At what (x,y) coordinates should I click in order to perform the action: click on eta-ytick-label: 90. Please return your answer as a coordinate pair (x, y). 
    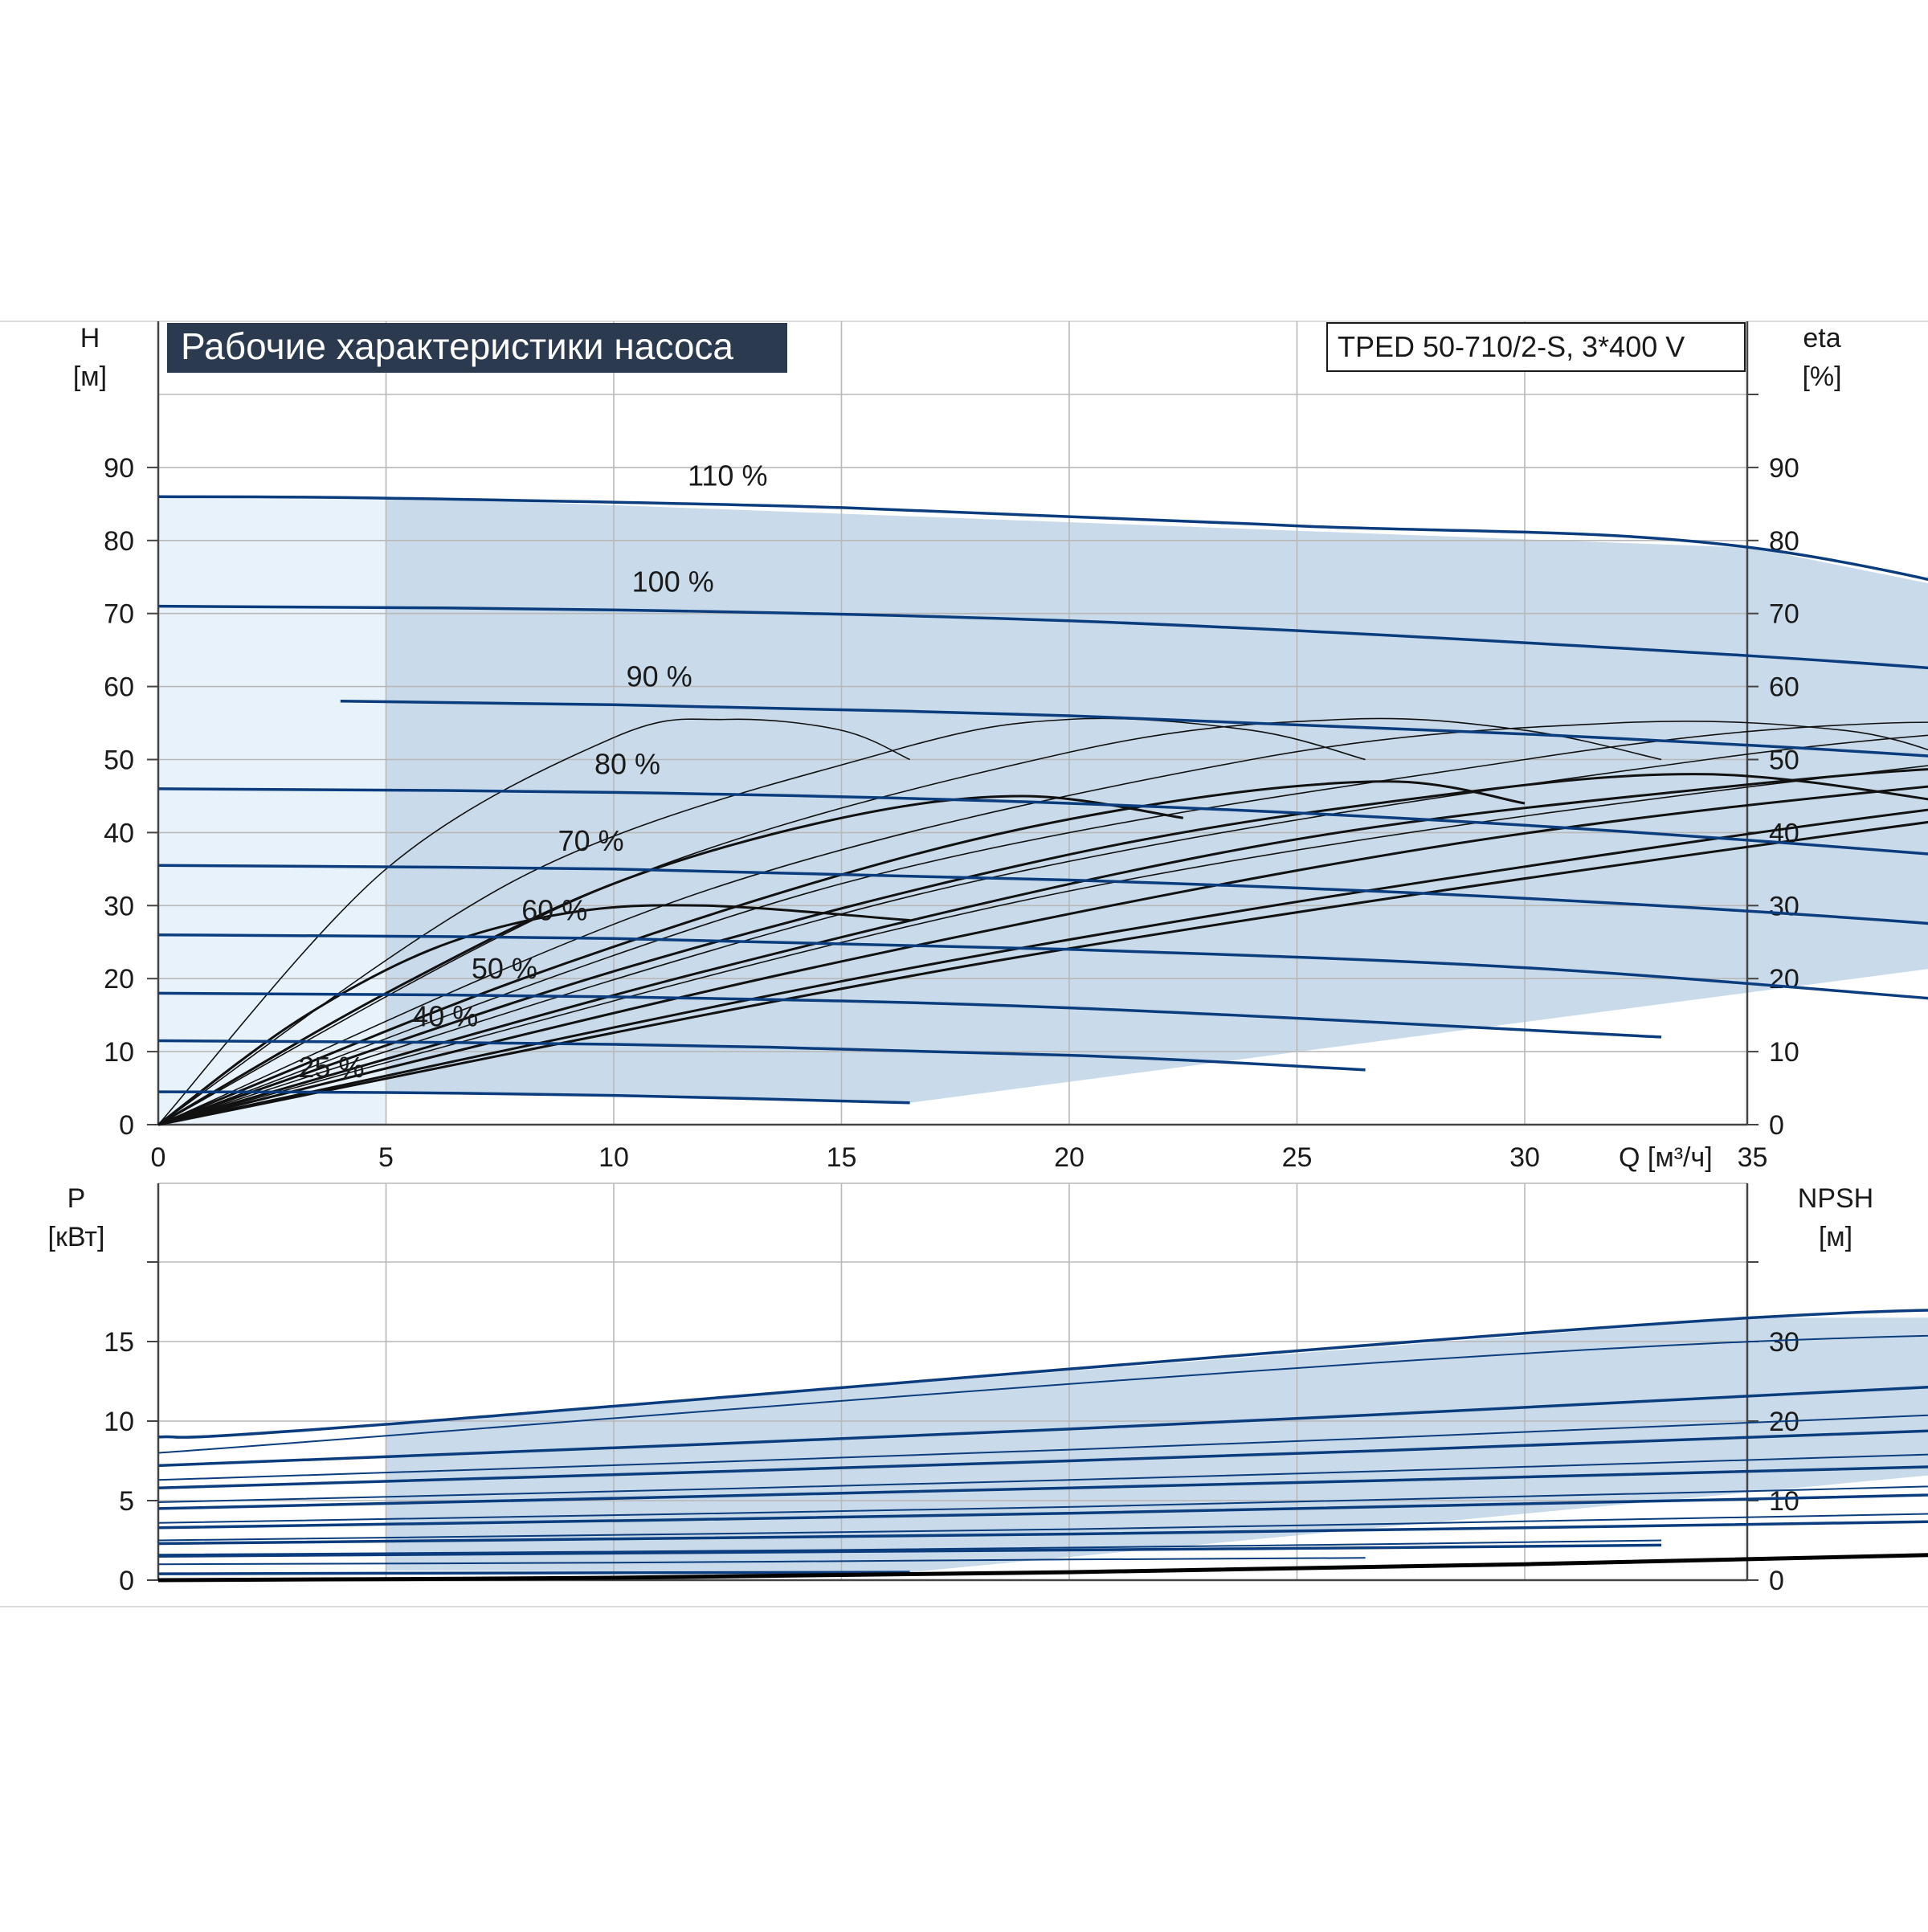
    Looking at the image, I should click on (1784, 469).